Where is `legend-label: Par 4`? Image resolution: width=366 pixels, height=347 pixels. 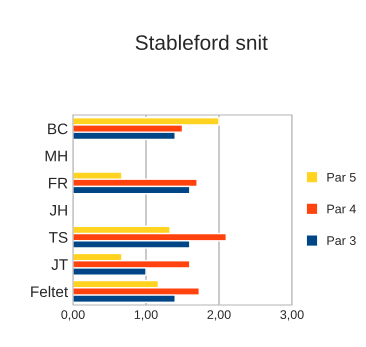 legend-label: Par 4 is located at coordinates (341, 209).